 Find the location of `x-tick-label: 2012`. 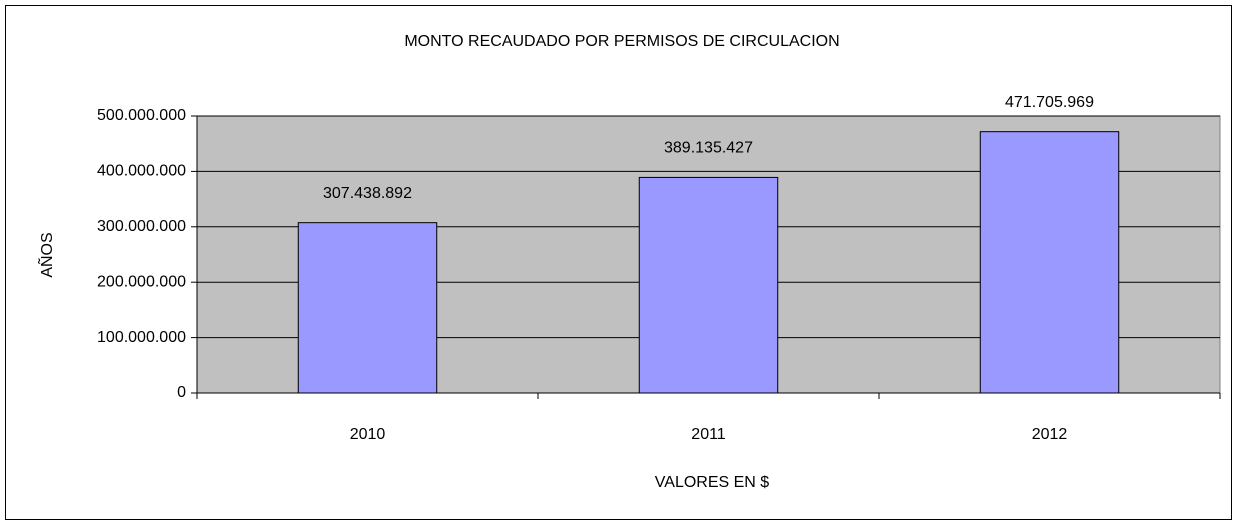

x-tick-label: 2012 is located at coordinates (1050, 434).